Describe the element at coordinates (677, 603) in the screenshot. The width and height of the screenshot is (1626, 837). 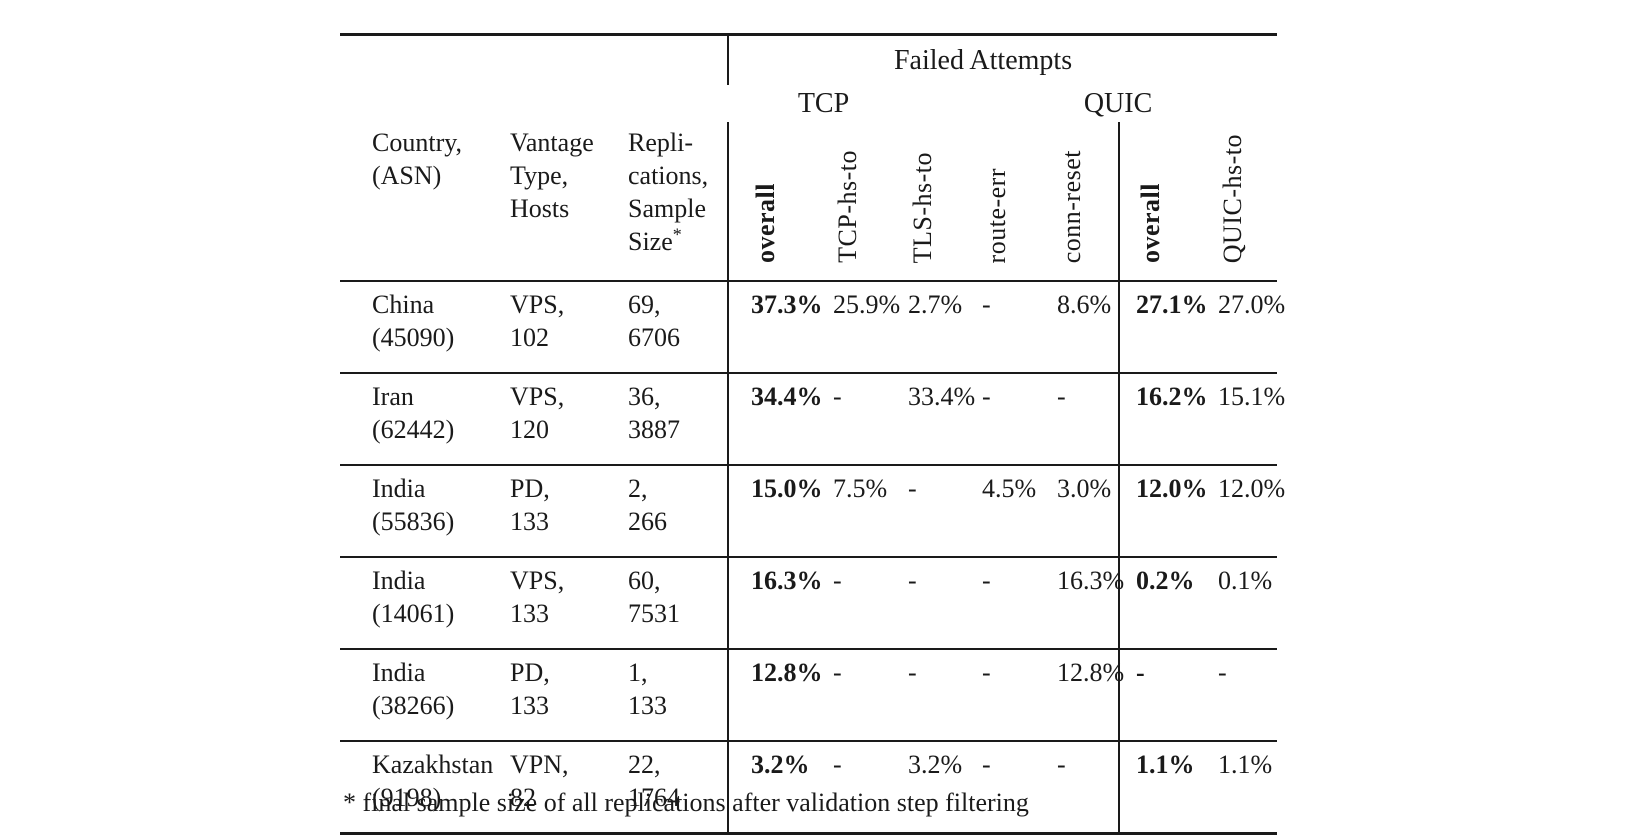
I see `cell-replications: 60, 7531` at that location.